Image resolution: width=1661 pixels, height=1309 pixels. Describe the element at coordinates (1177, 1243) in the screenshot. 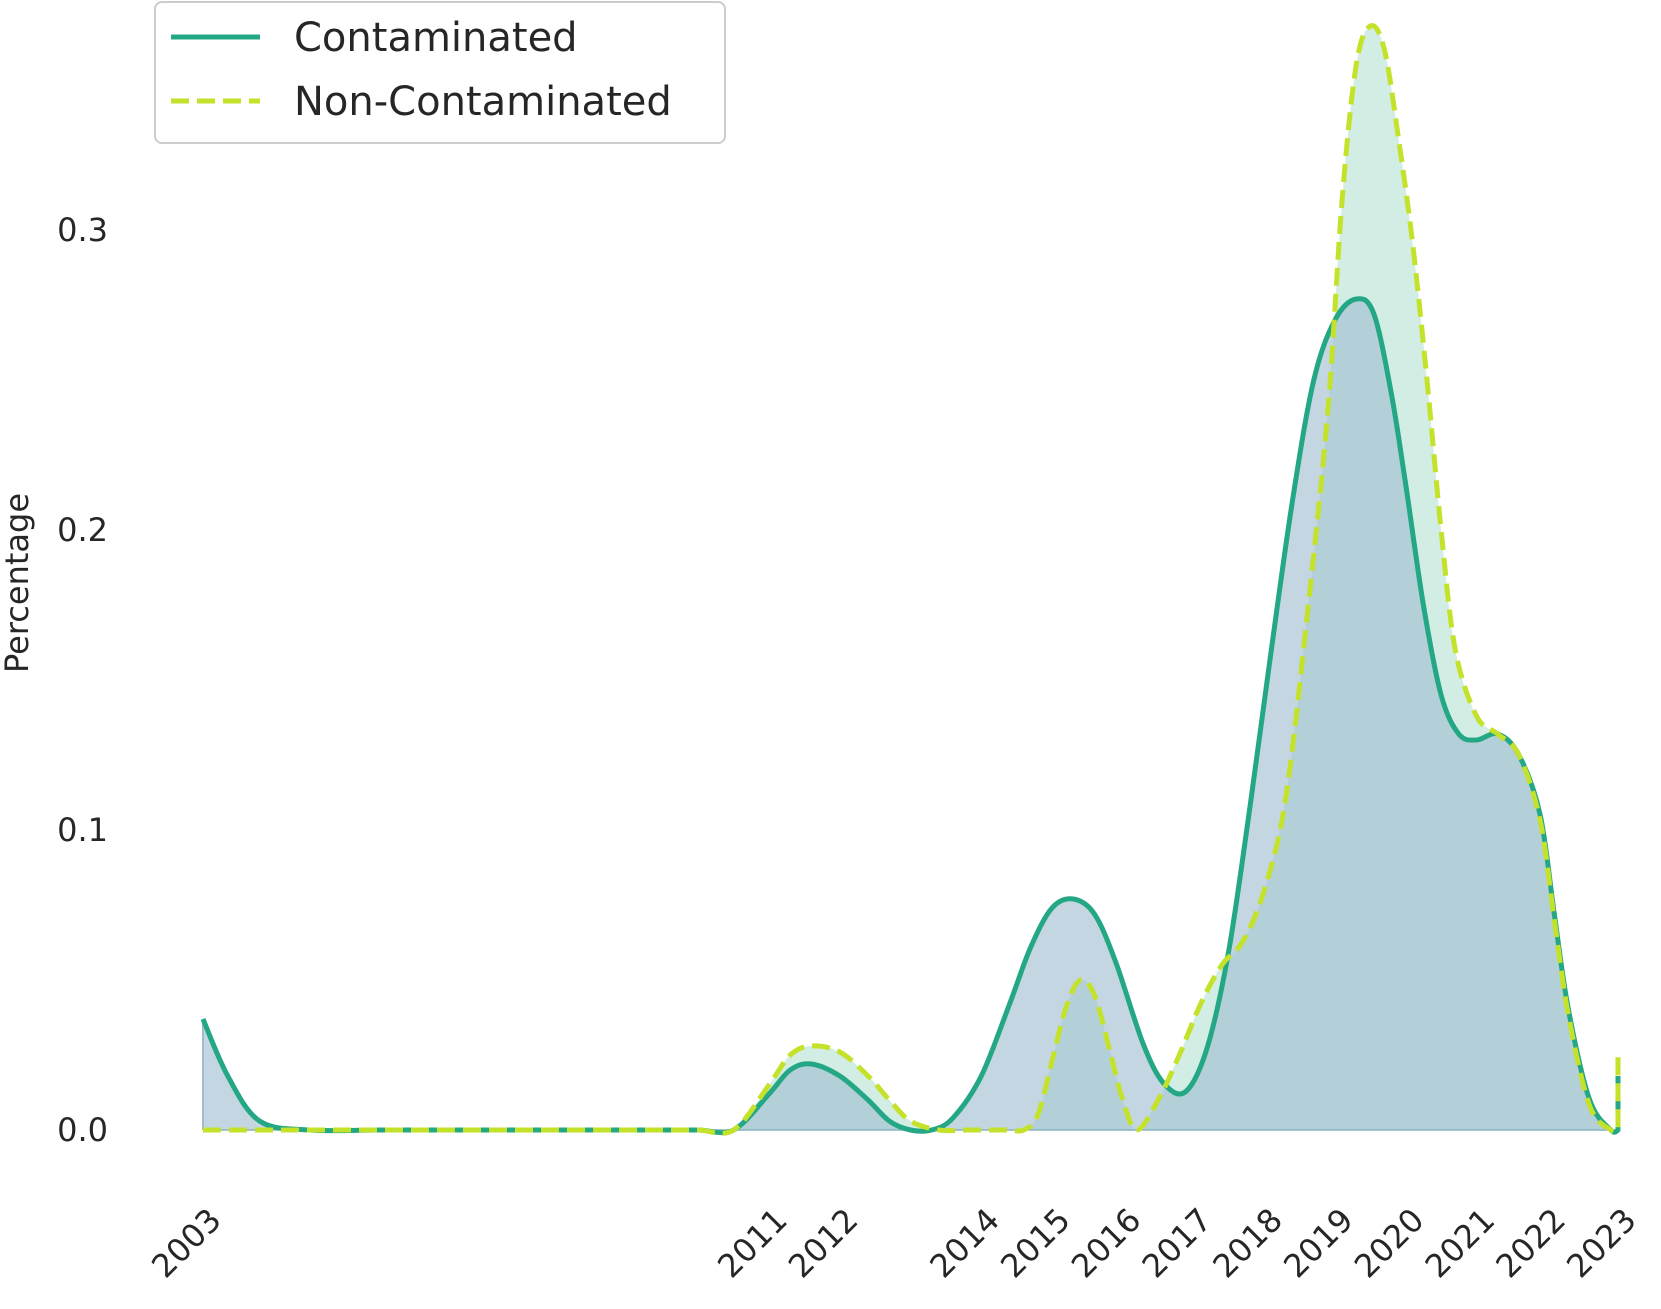

I see `x-tick-label: 2017` at that location.